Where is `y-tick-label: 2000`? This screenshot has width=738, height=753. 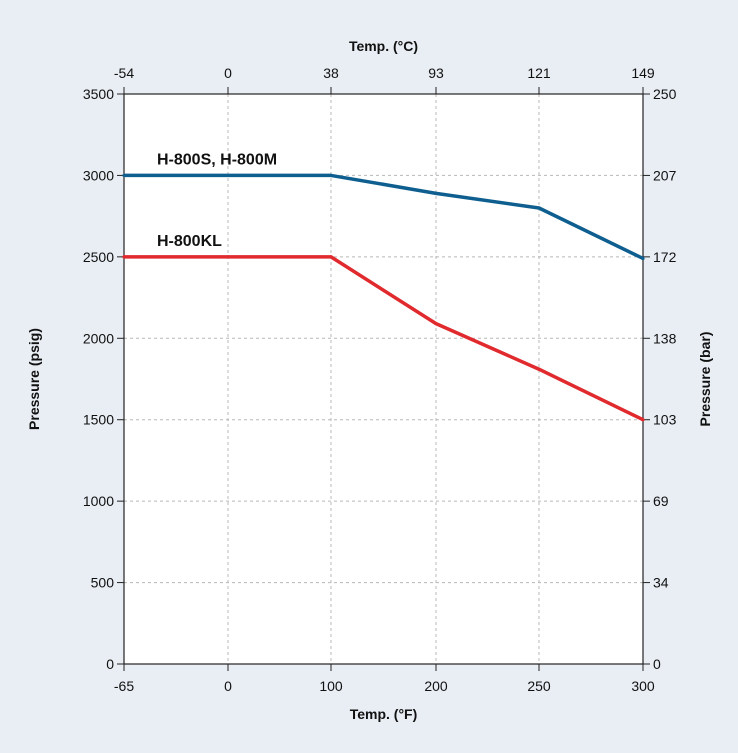 y-tick-label: 2000 is located at coordinates (98, 338).